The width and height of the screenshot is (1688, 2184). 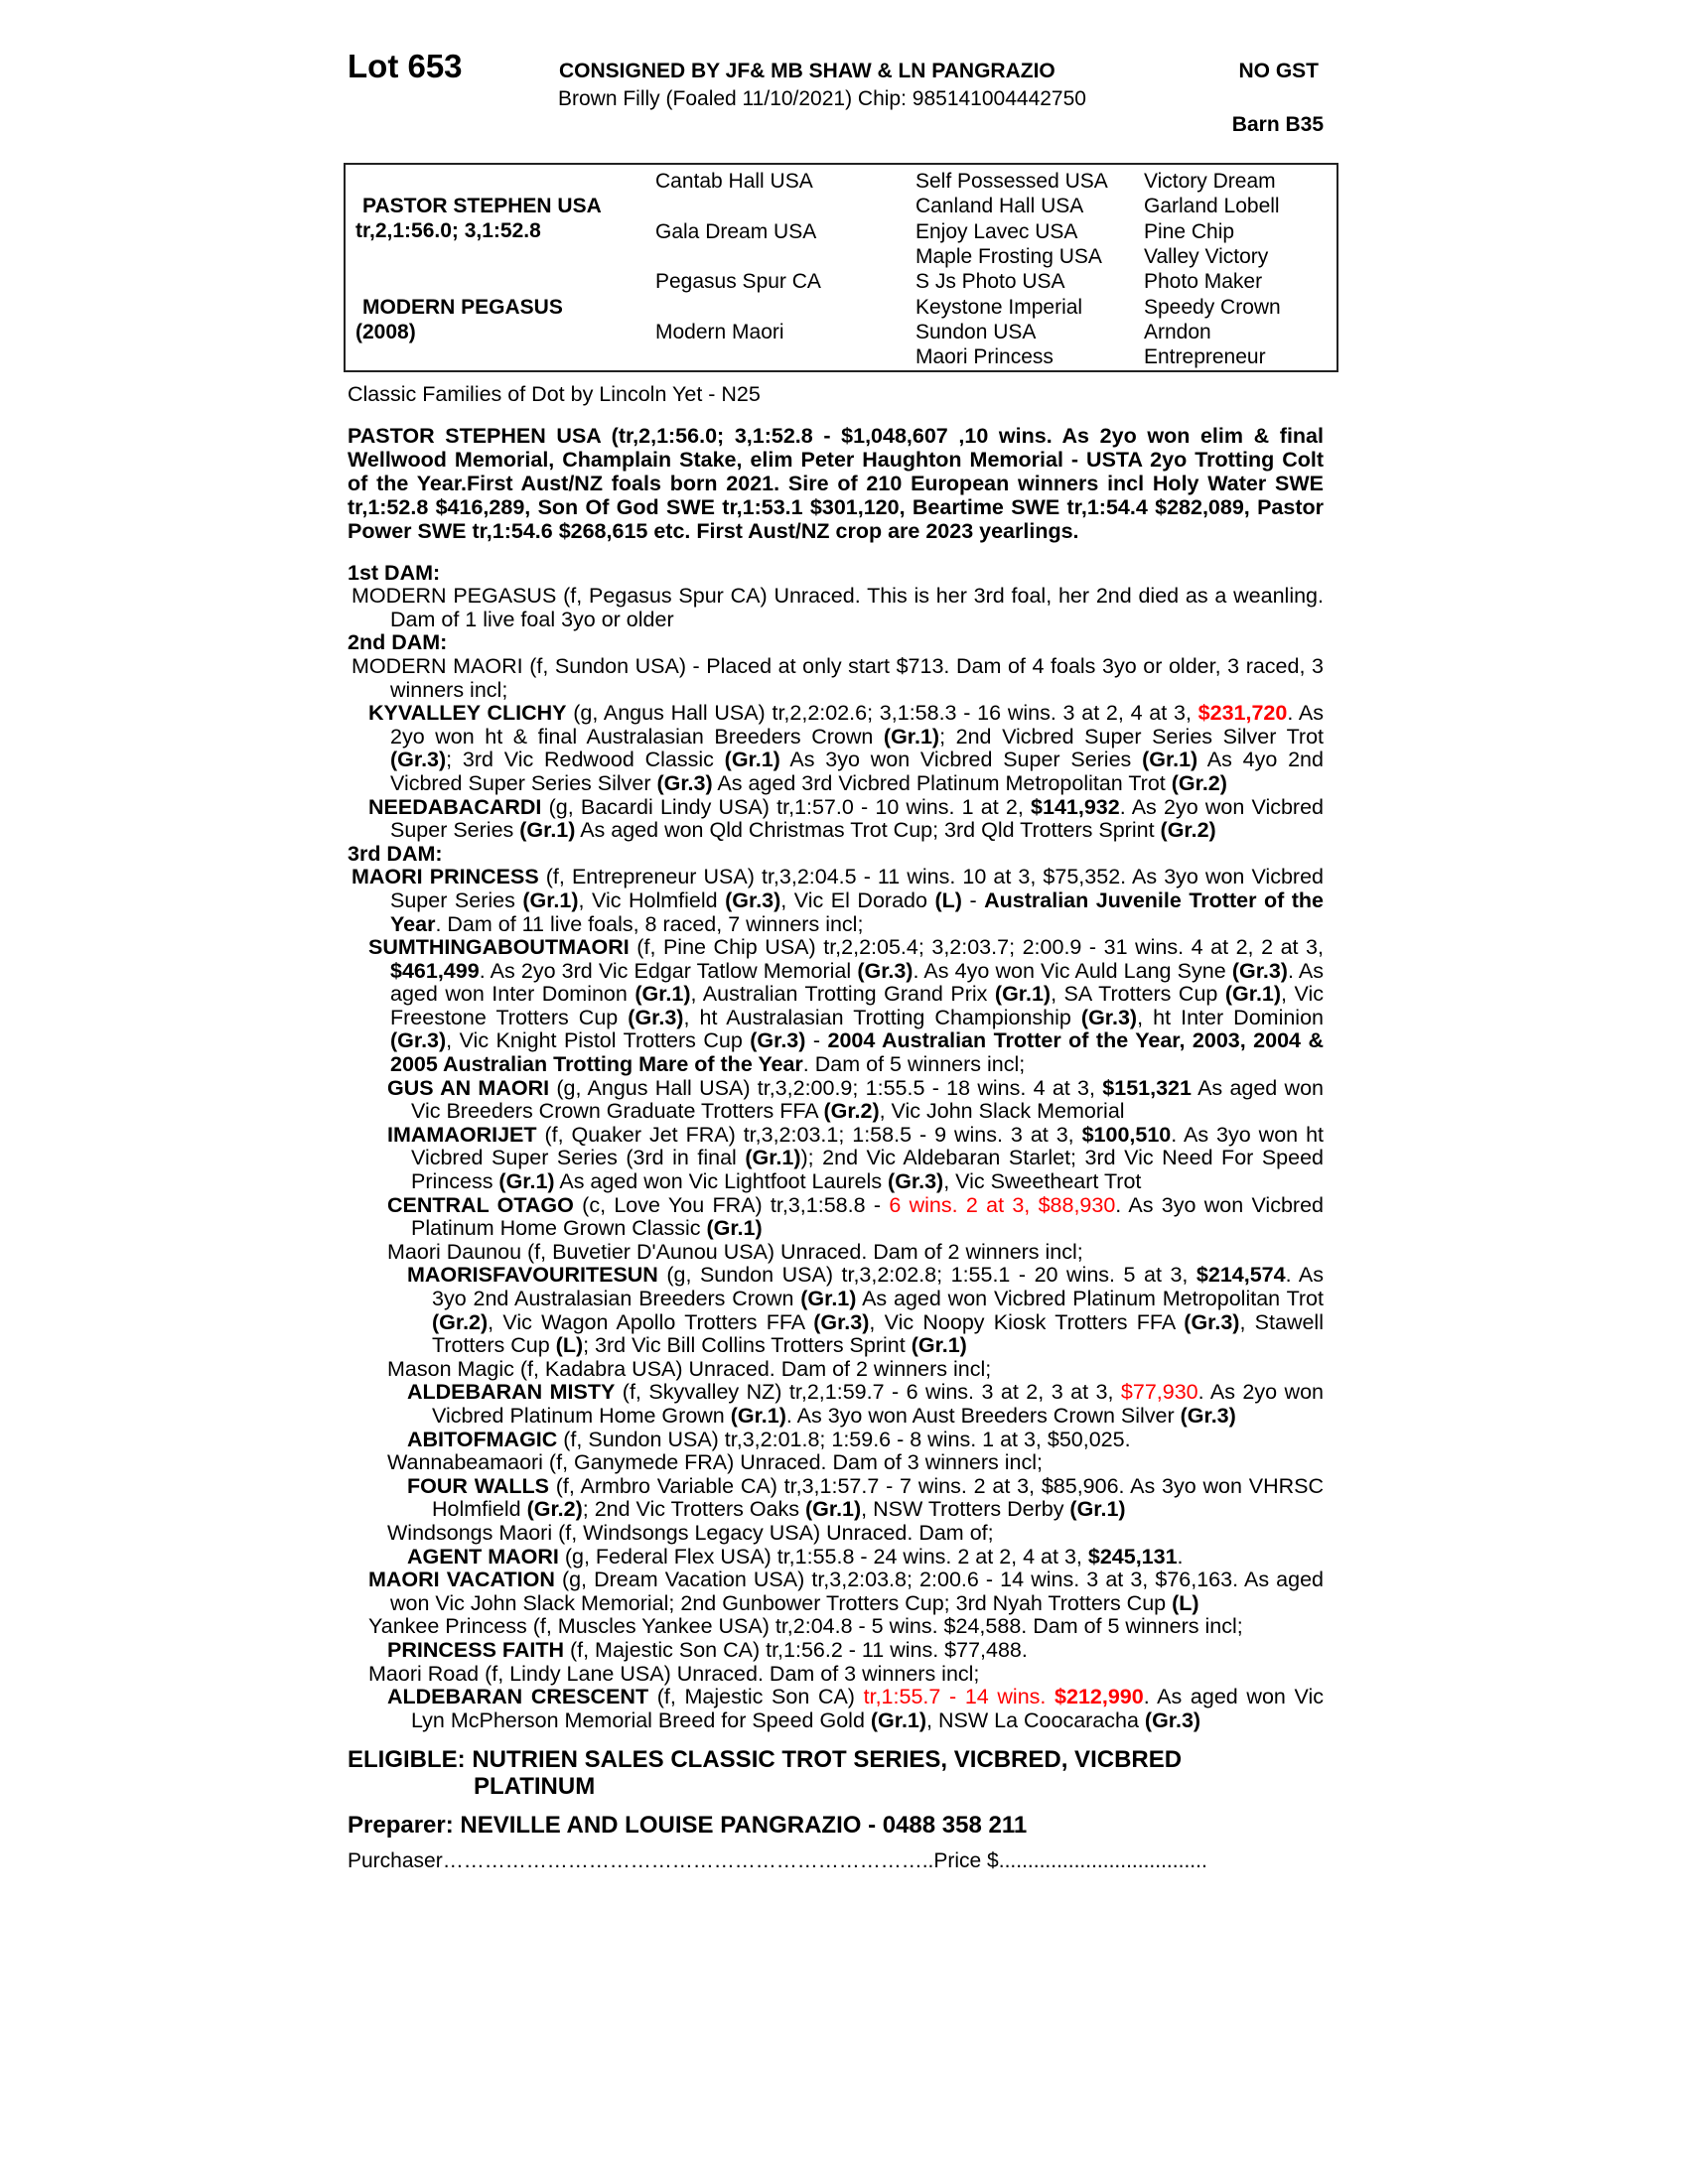 I want to click on text: , Vic El Dorado, so click(x=857, y=899).